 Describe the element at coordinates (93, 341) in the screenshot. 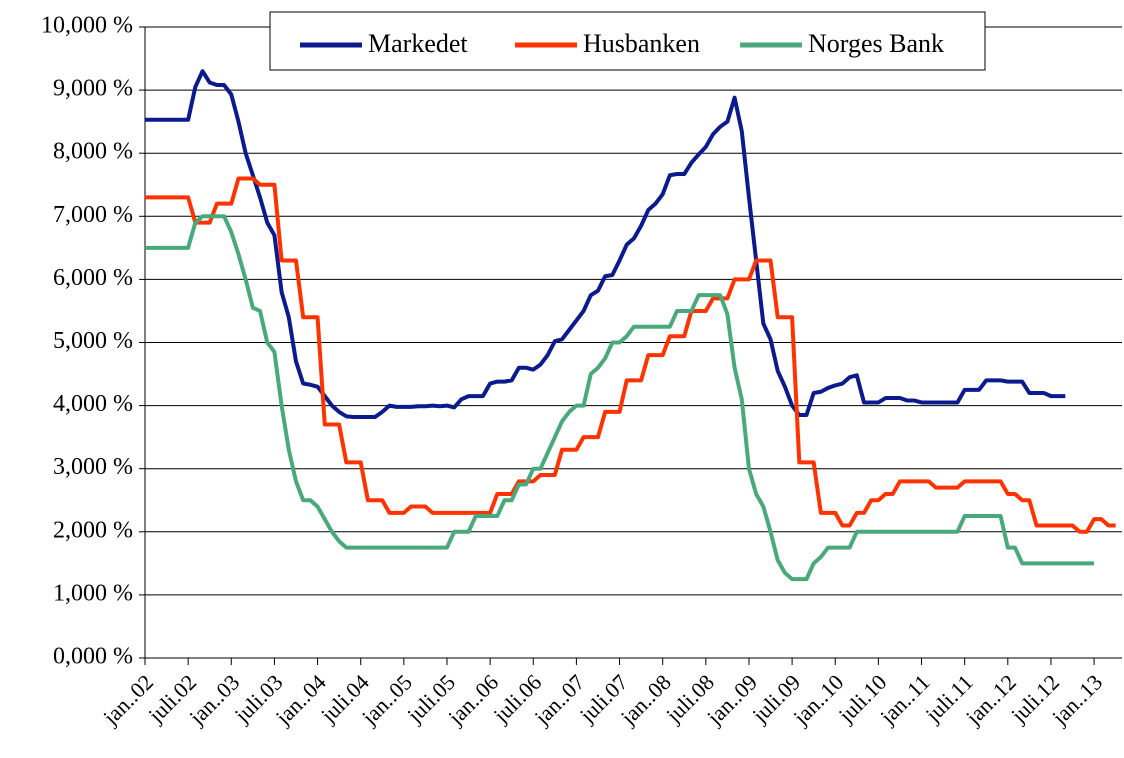

I see `y-tick-label: 5,000 %` at that location.